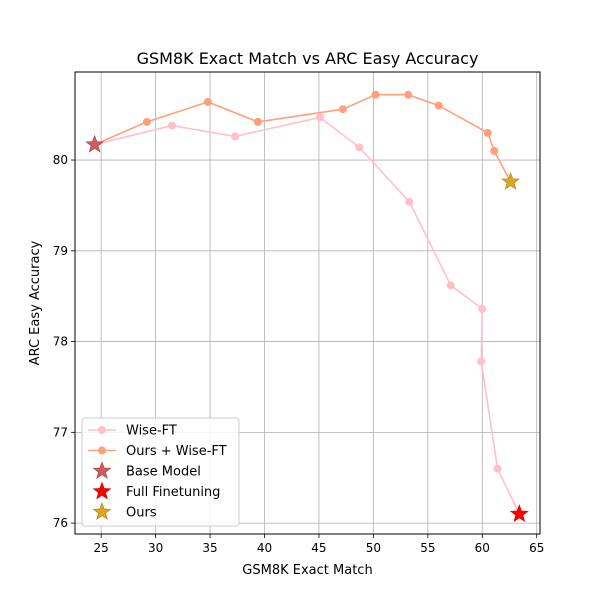 This screenshot has height=600, width=600. I want to click on y-axis: 76 77 78 79 80, so click(64, 341).